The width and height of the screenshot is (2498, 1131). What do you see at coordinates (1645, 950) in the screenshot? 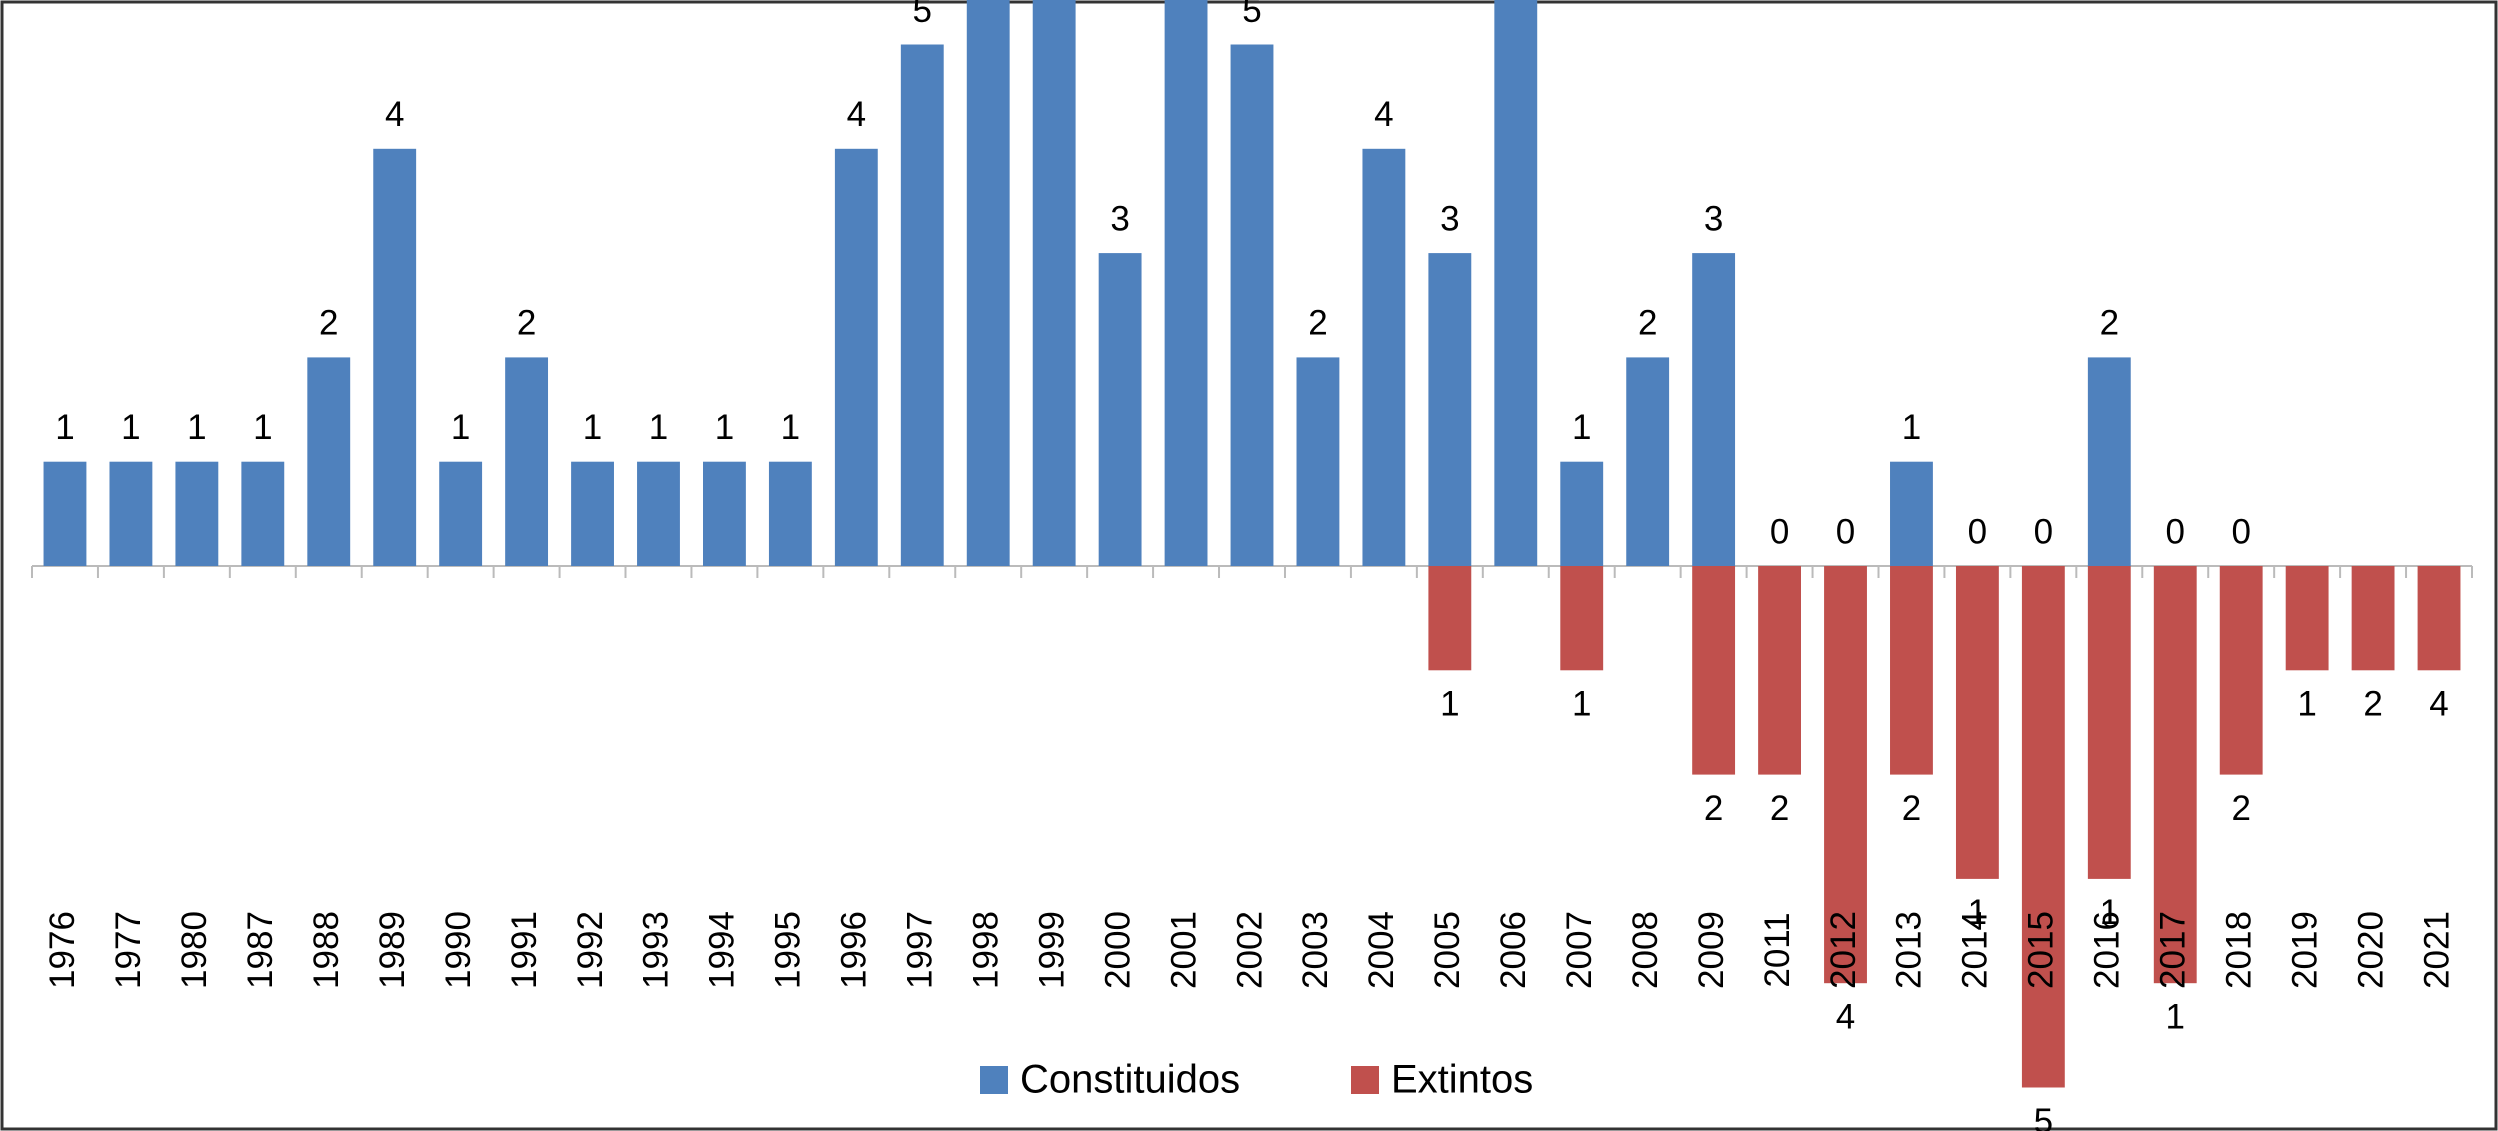
I see `x-tick-label: 2008` at bounding box center [1645, 950].